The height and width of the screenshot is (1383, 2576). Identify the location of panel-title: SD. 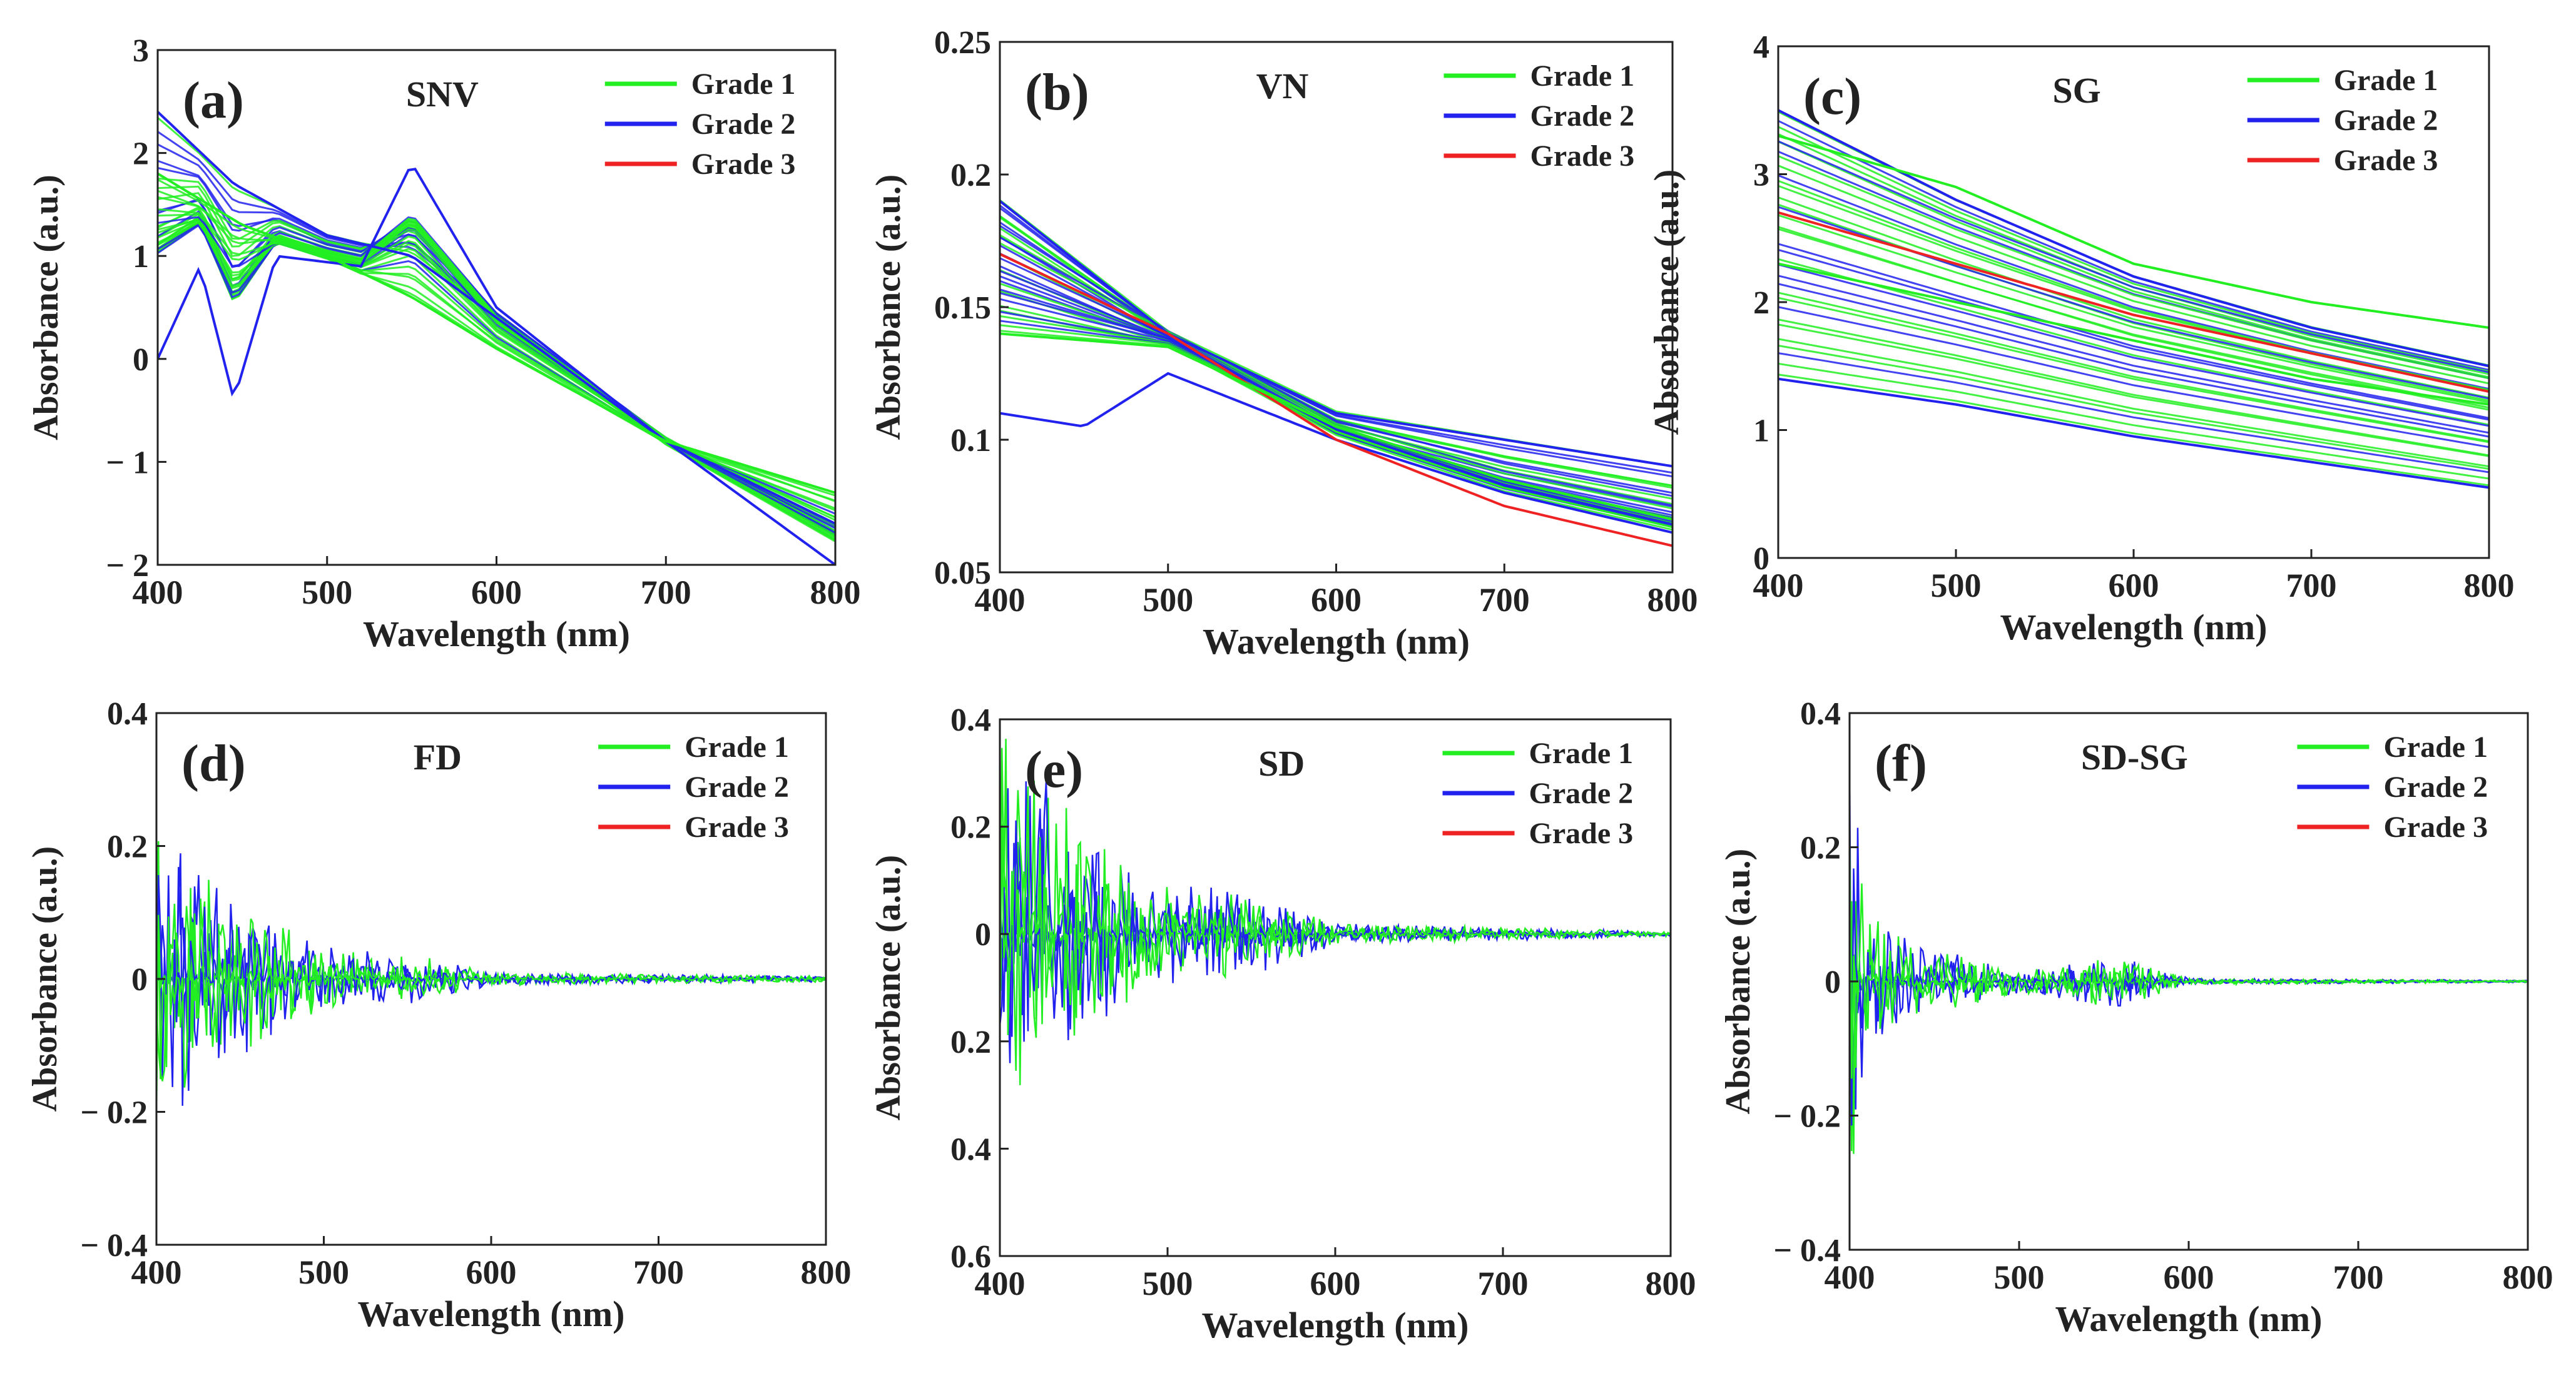
(1282, 764).